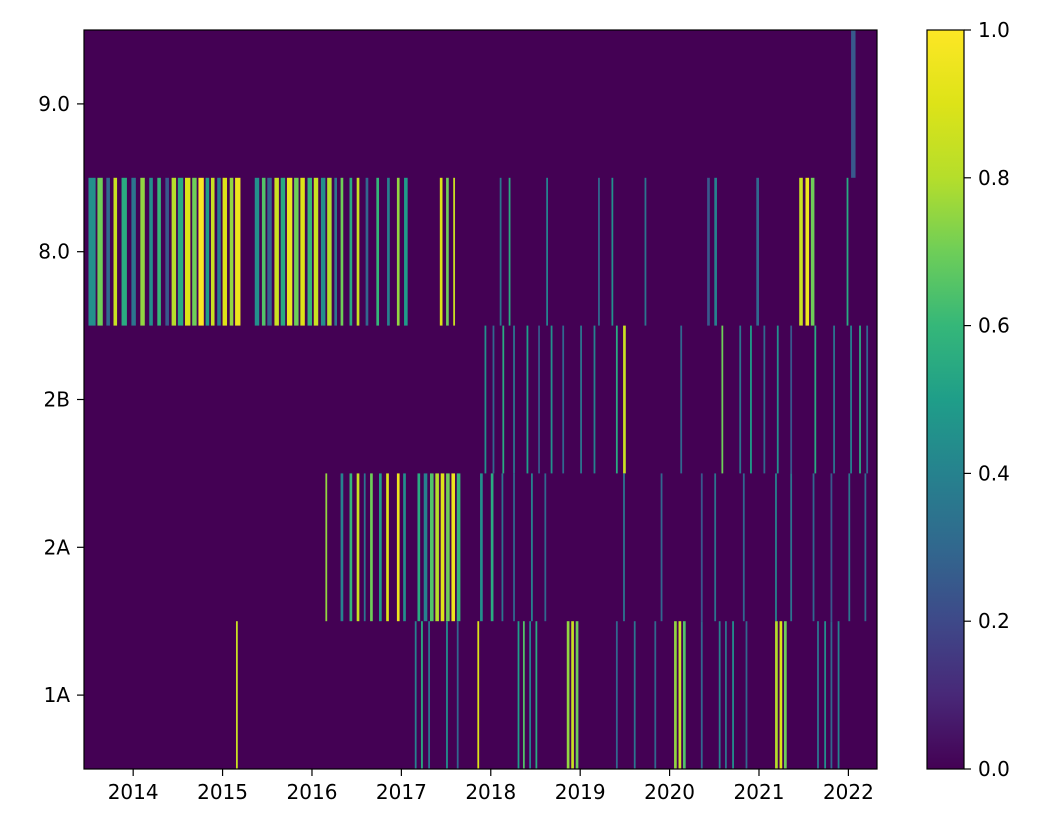  What do you see at coordinates (759, 792) in the screenshot?
I see `x-tick-label: 2021` at bounding box center [759, 792].